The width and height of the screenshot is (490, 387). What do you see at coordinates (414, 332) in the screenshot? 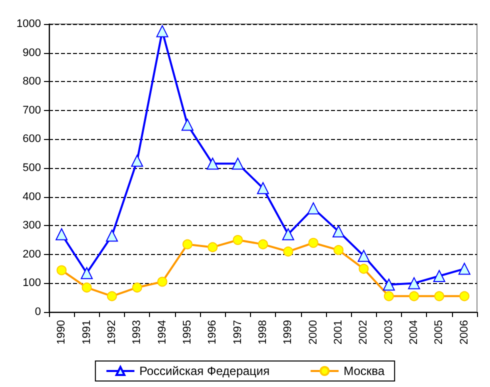
I see `x-tick-label: 2004` at bounding box center [414, 332].